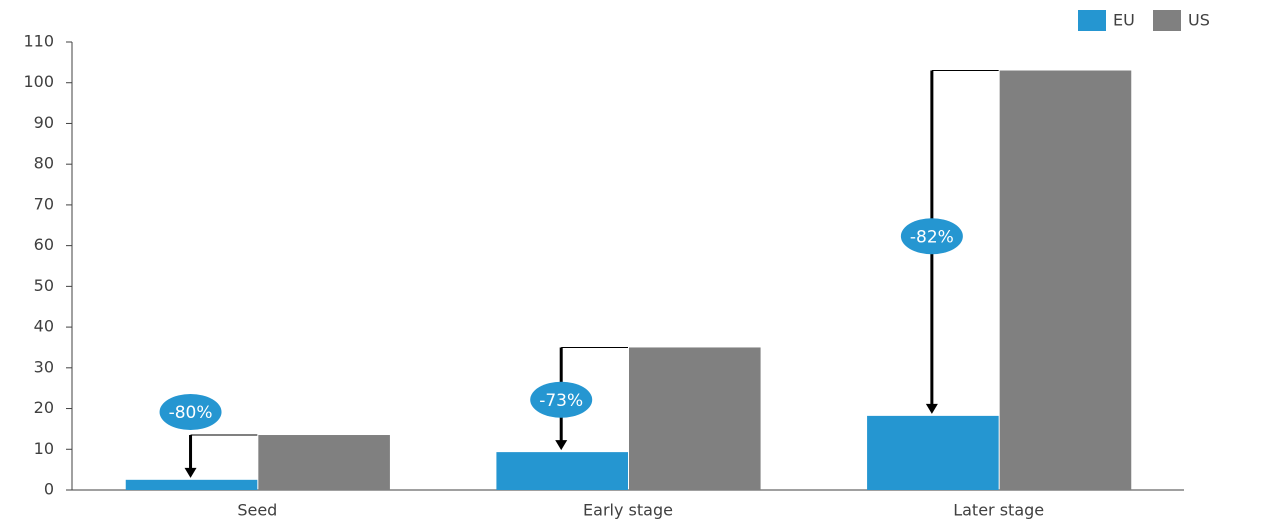  I want to click on legend-label: EU, so click(1124, 20).